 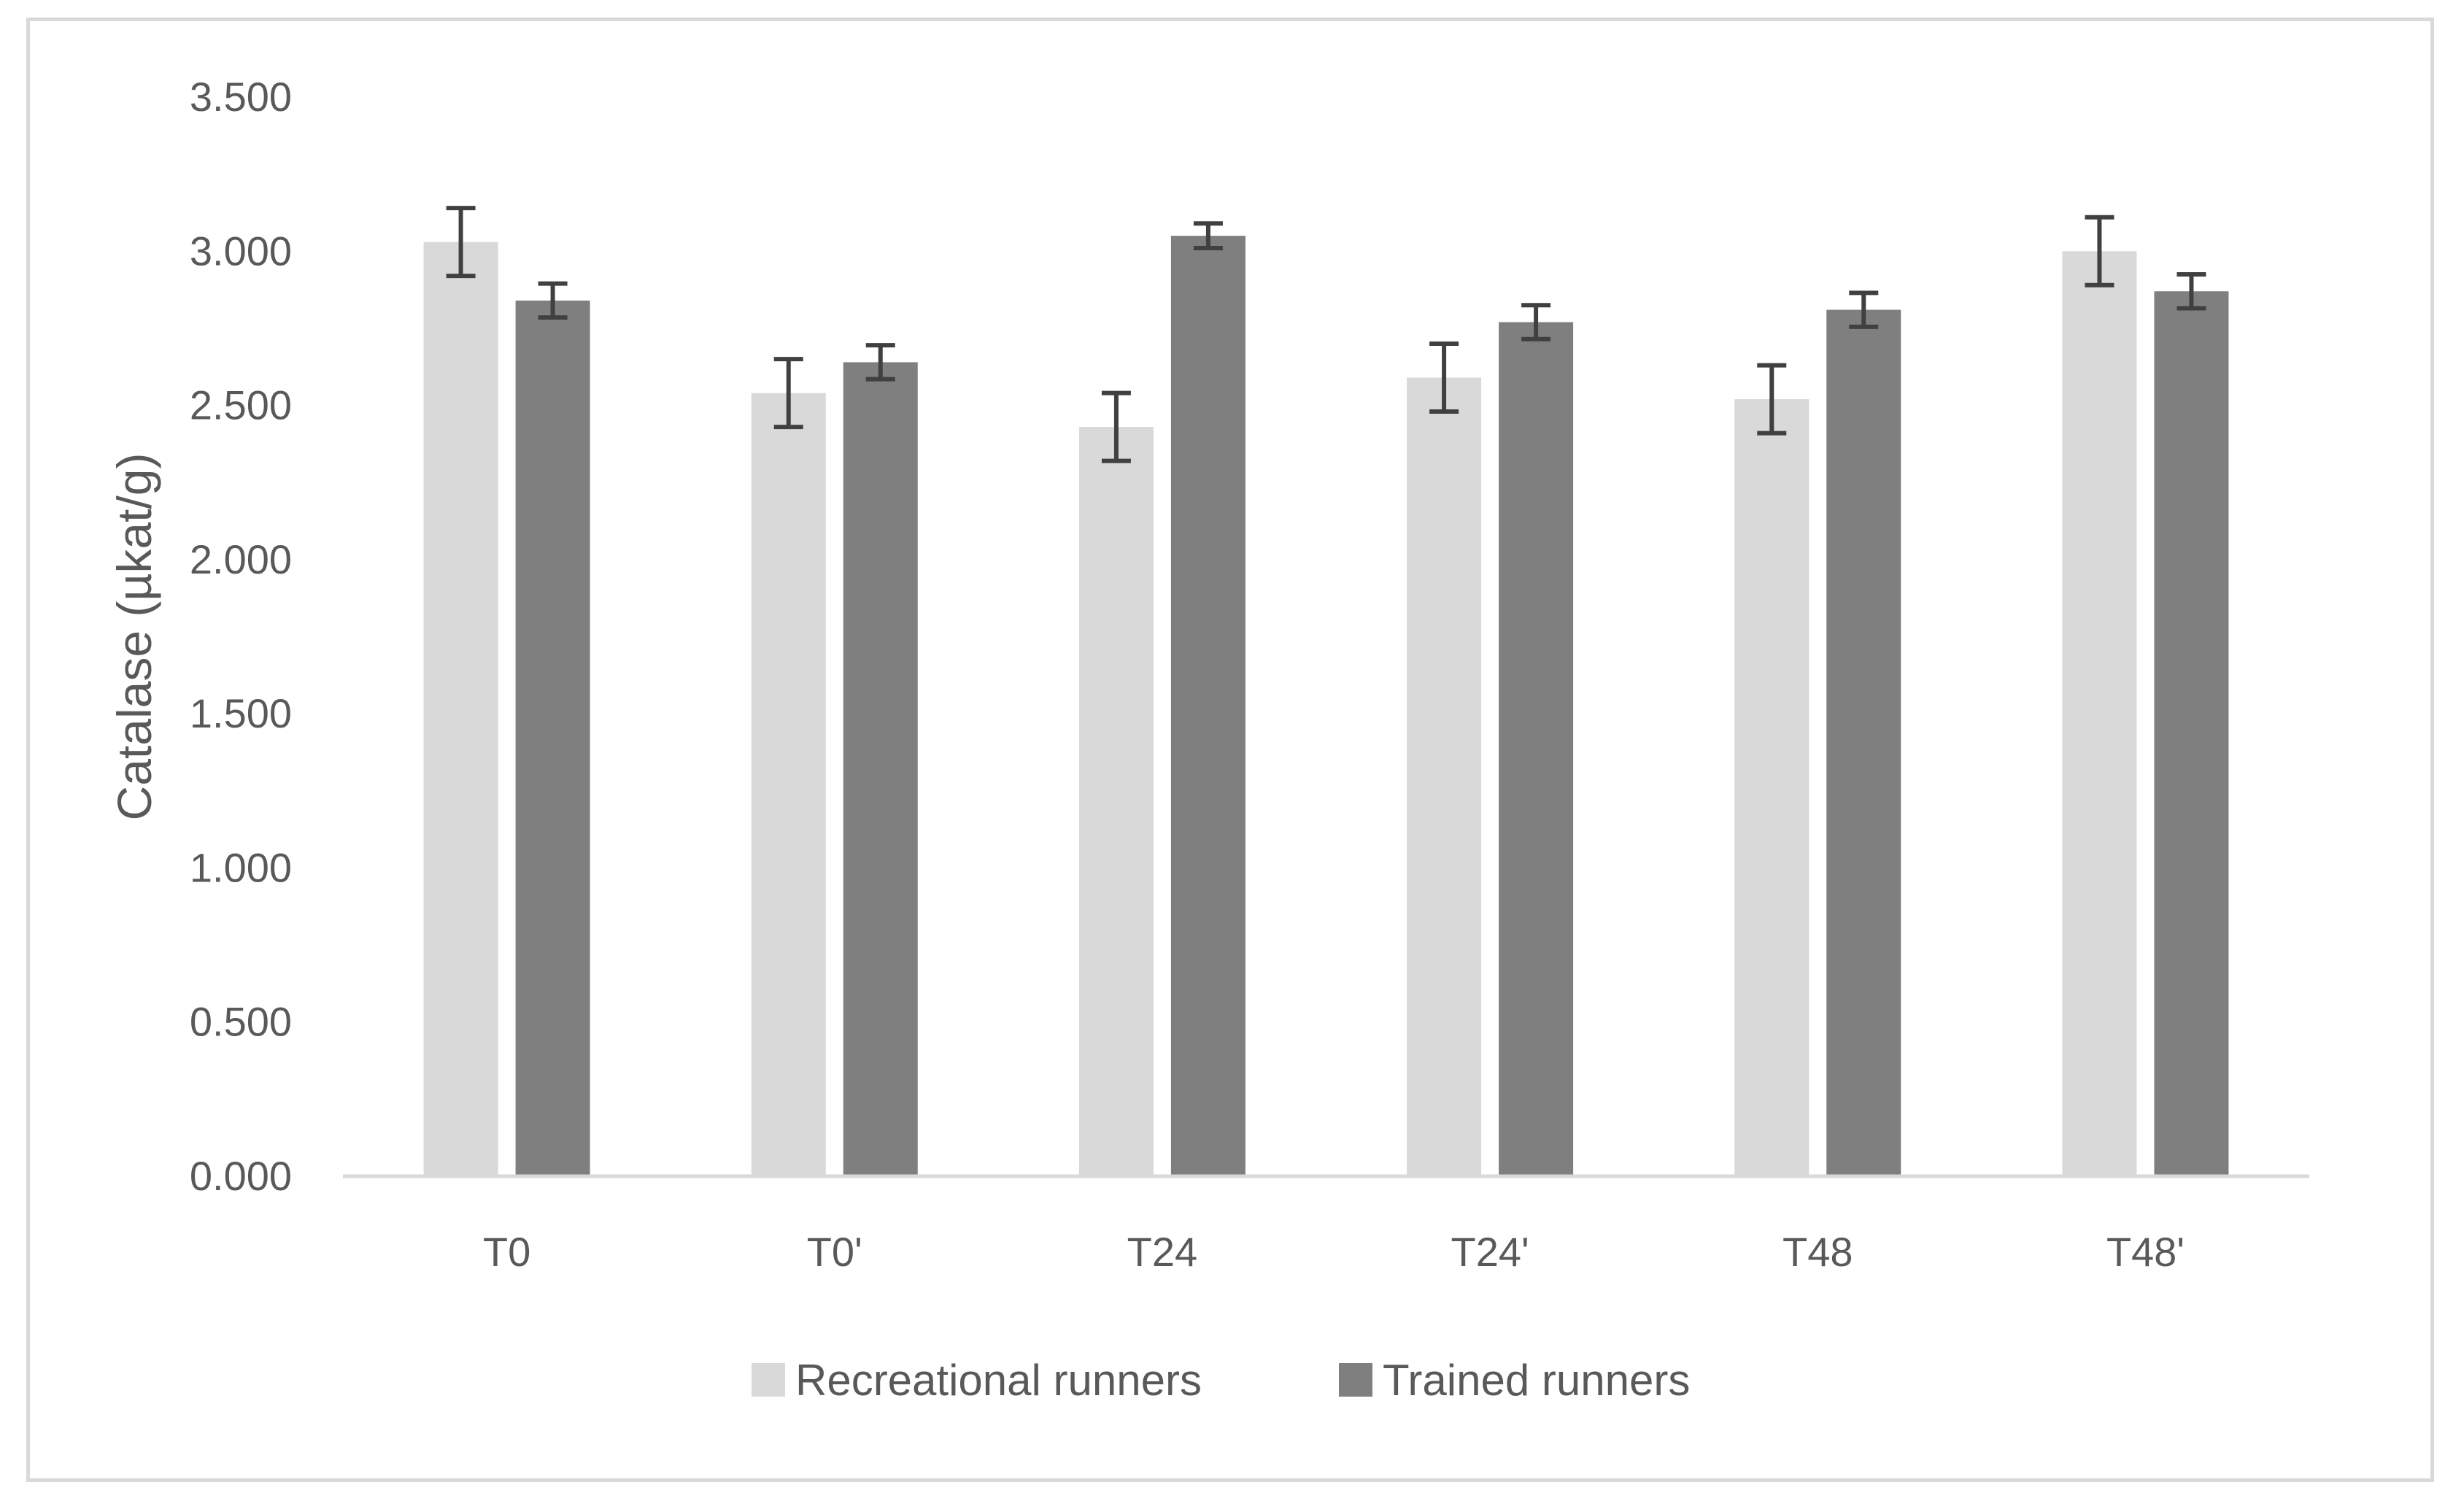 What do you see at coordinates (1536, 1380) in the screenshot?
I see `legend-label: Trained runners` at bounding box center [1536, 1380].